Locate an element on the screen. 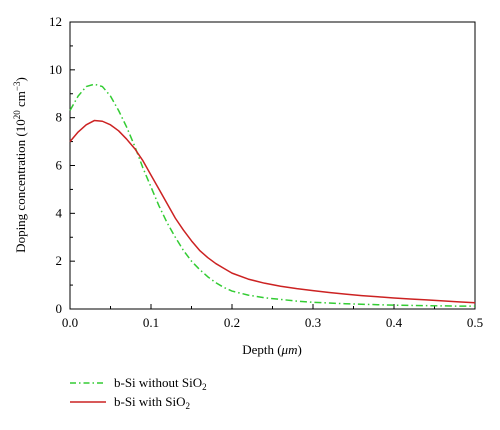  x-tick-label: 0.1 is located at coordinates (151, 322).